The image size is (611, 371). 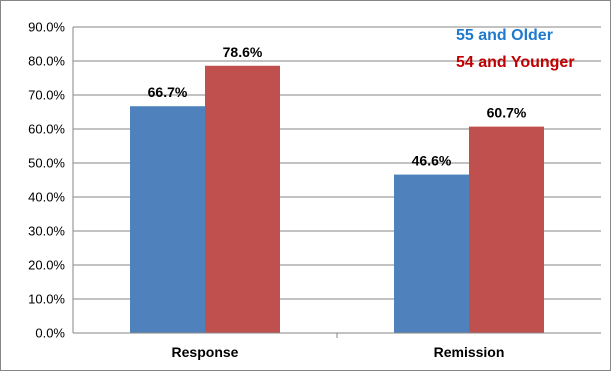 What do you see at coordinates (46, 129) in the screenshot?
I see `y-tick-label: 60.0%` at bounding box center [46, 129].